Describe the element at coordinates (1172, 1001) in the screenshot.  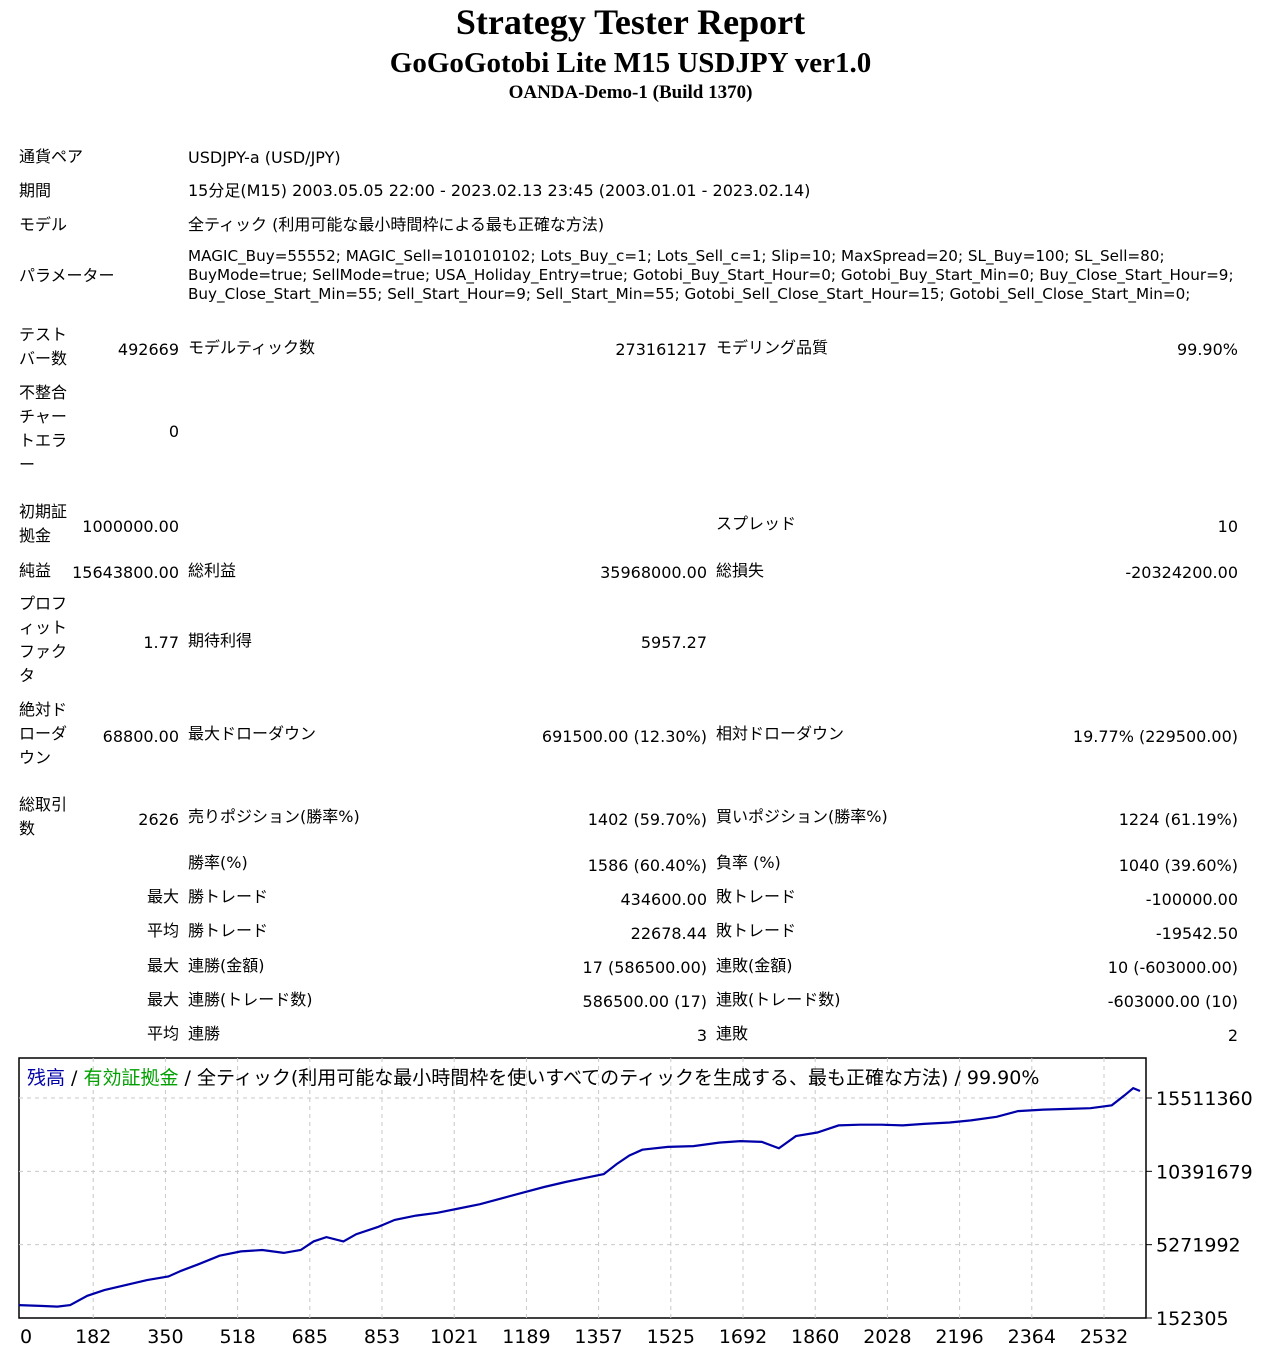
I see `cons-losses-count-value: -603000.00 (10)` at that location.